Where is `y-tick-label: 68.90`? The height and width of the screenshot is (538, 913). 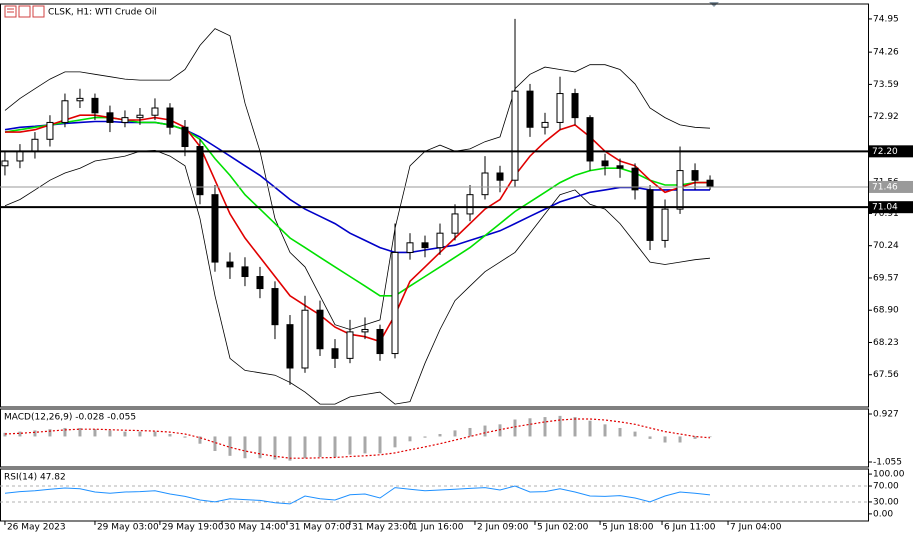 y-tick-label: 68.90 is located at coordinates (886, 311).